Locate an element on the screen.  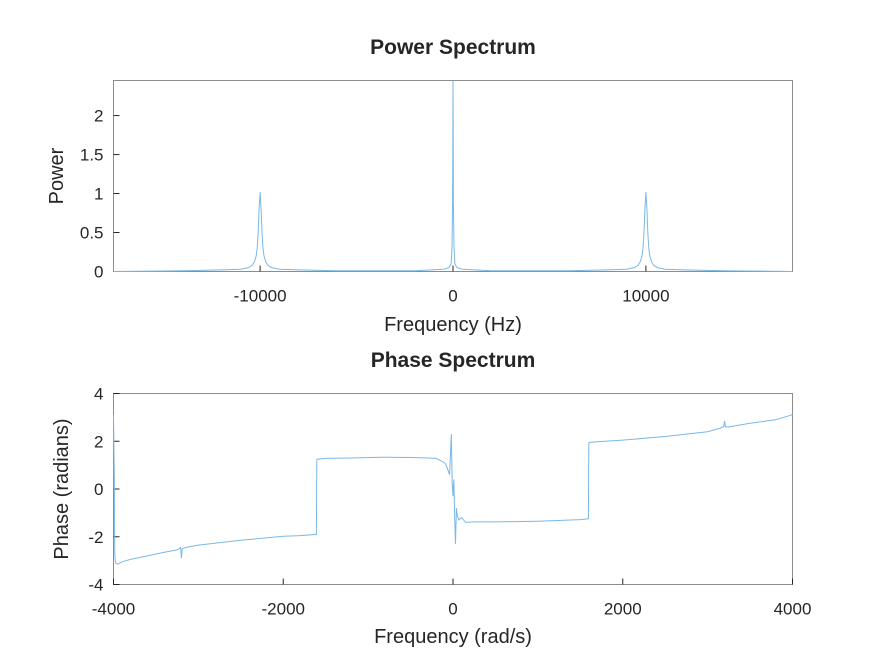
phase-y-tick-label: -2 is located at coordinates (95, 537).